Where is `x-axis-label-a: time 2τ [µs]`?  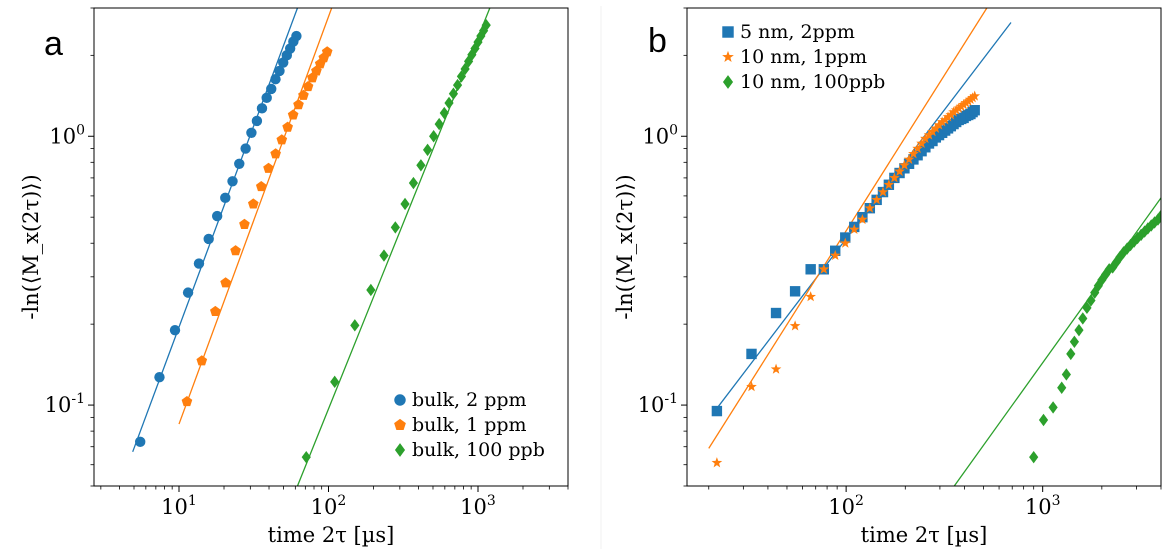 x-axis-label-a: time 2τ [µs] is located at coordinates (331, 535).